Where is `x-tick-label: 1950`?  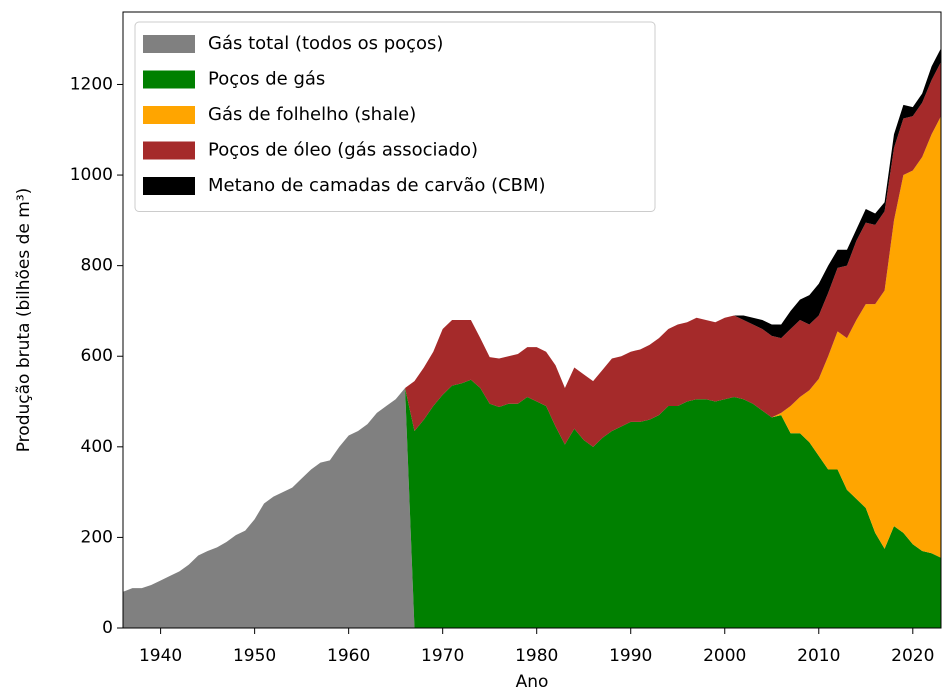 x-tick-label: 1950 is located at coordinates (254, 656).